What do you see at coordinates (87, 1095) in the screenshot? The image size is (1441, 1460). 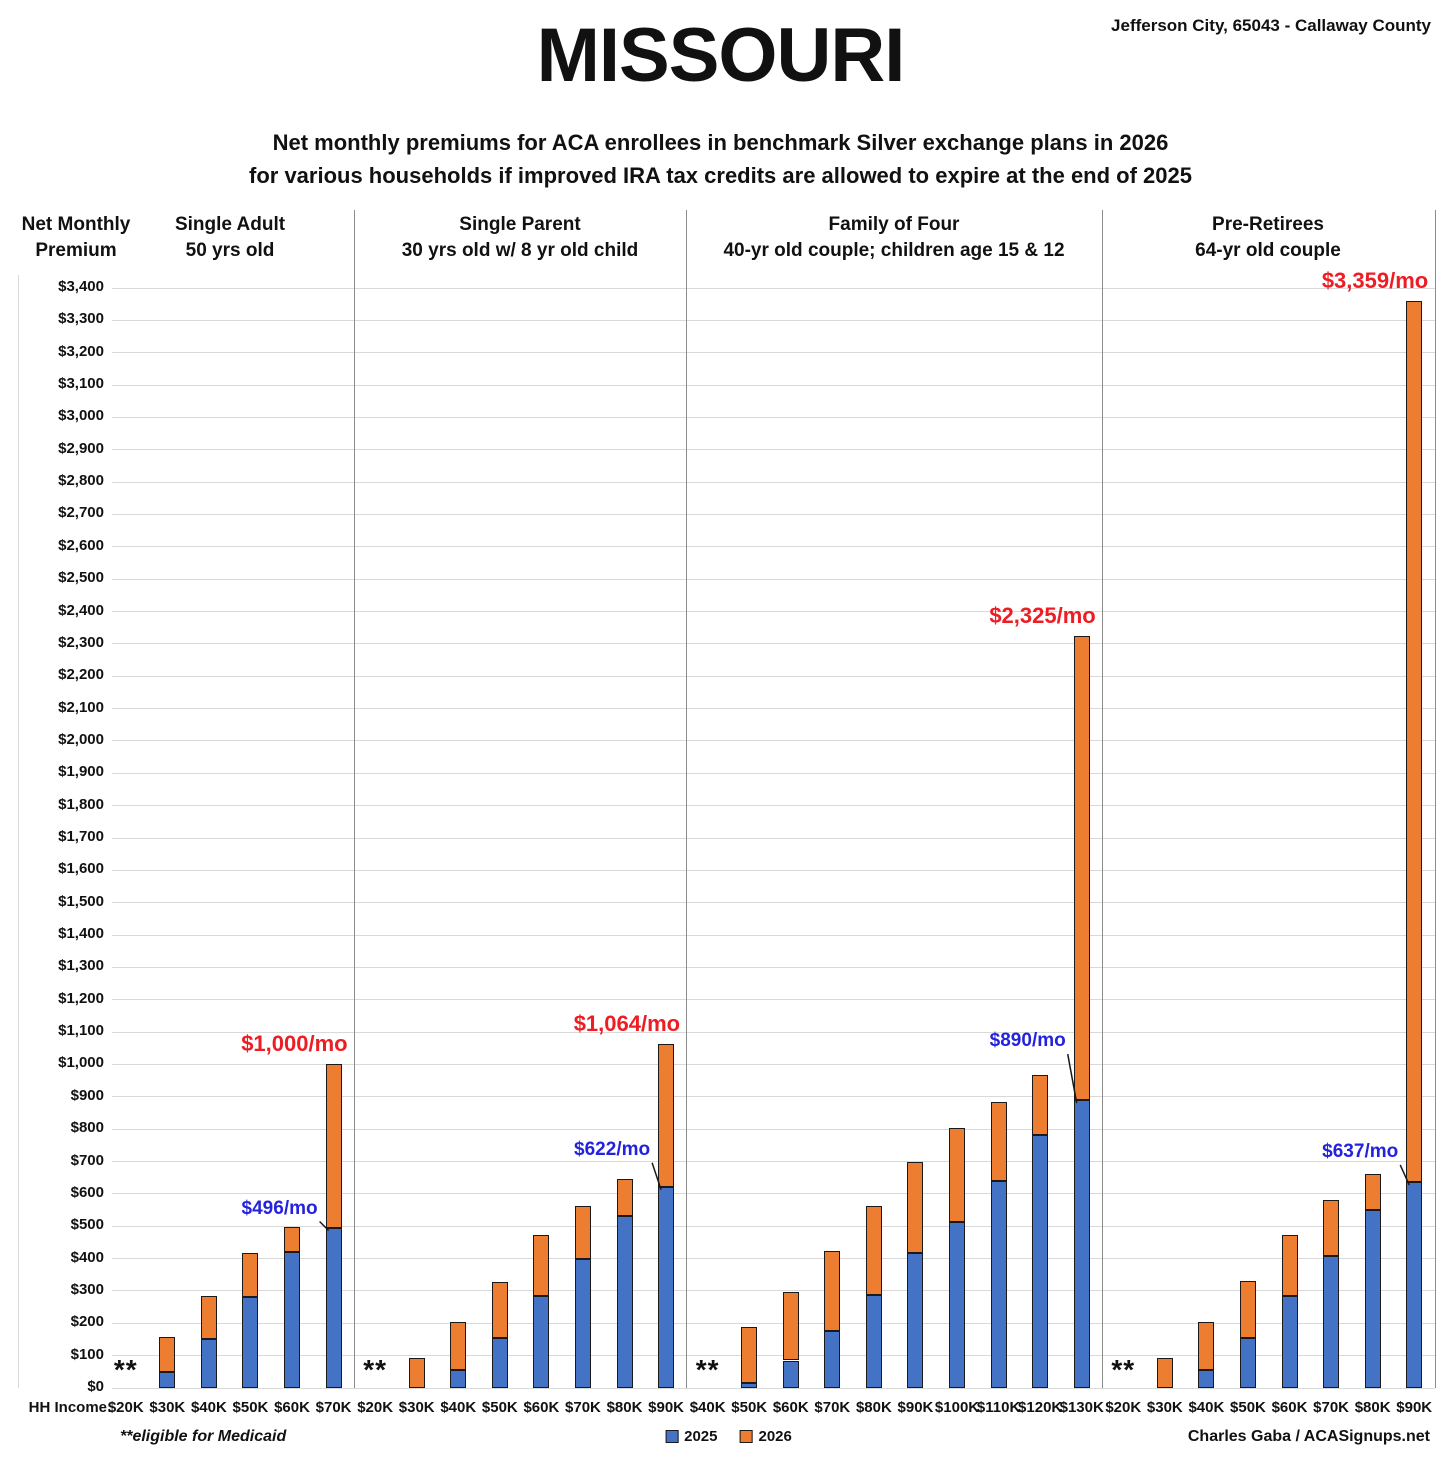 I see `y-tick-label: $900` at bounding box center [87, 1095].